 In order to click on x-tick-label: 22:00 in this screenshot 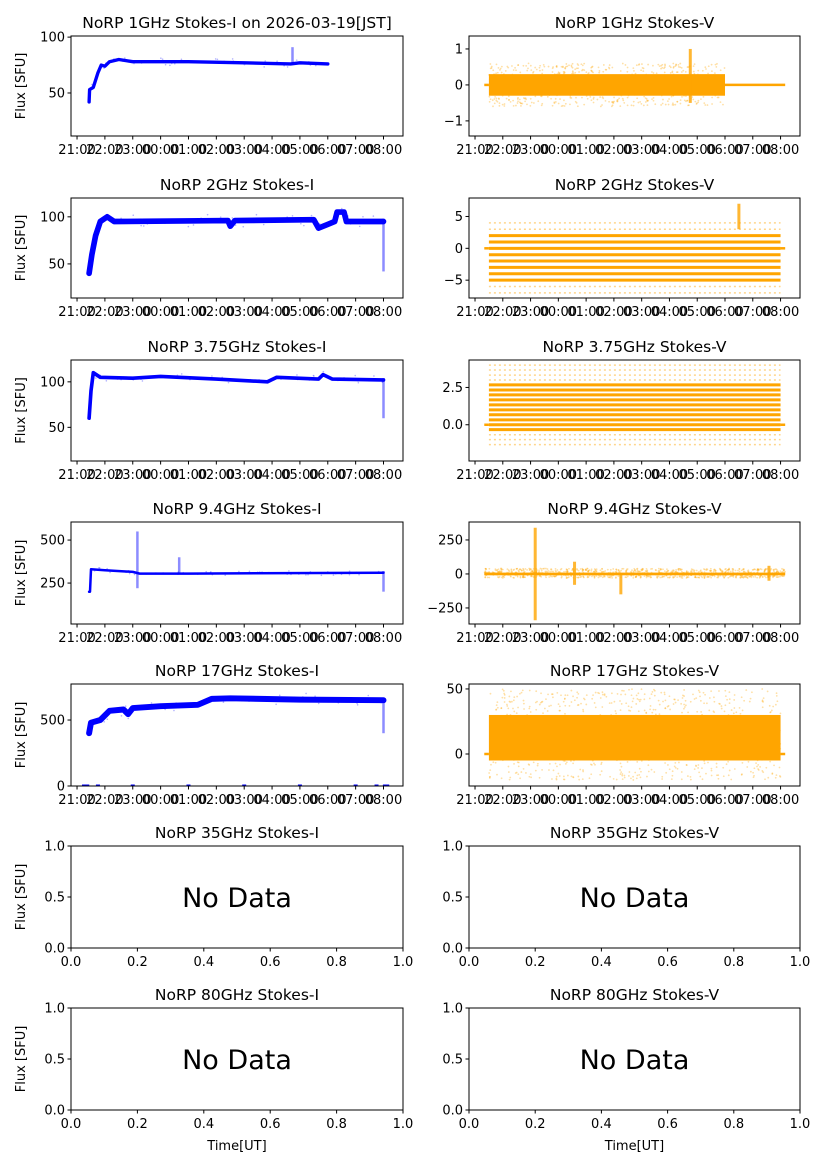, I will do `click(104, 800)`.